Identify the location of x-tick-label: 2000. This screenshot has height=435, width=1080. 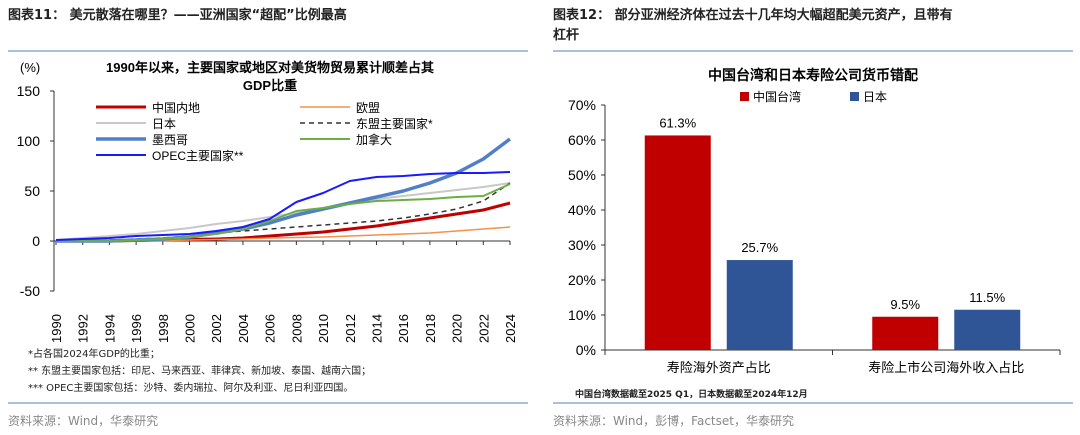
(190, 328).